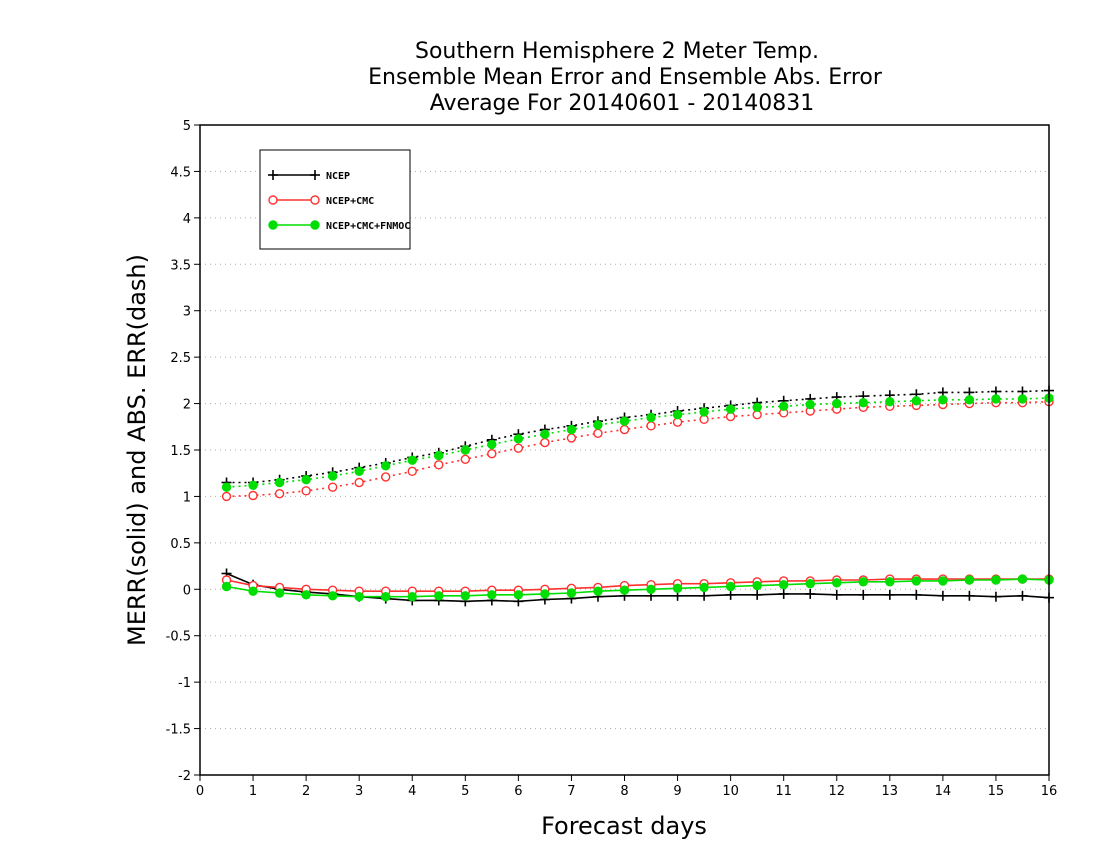 The image size is (1100, 850). I want to click on y-axis: 5 4.5 4 3.5 3 2.5 2 1.5 1 0.5 0 -0.5 -1 -1.5 -2, so click(183, 451).